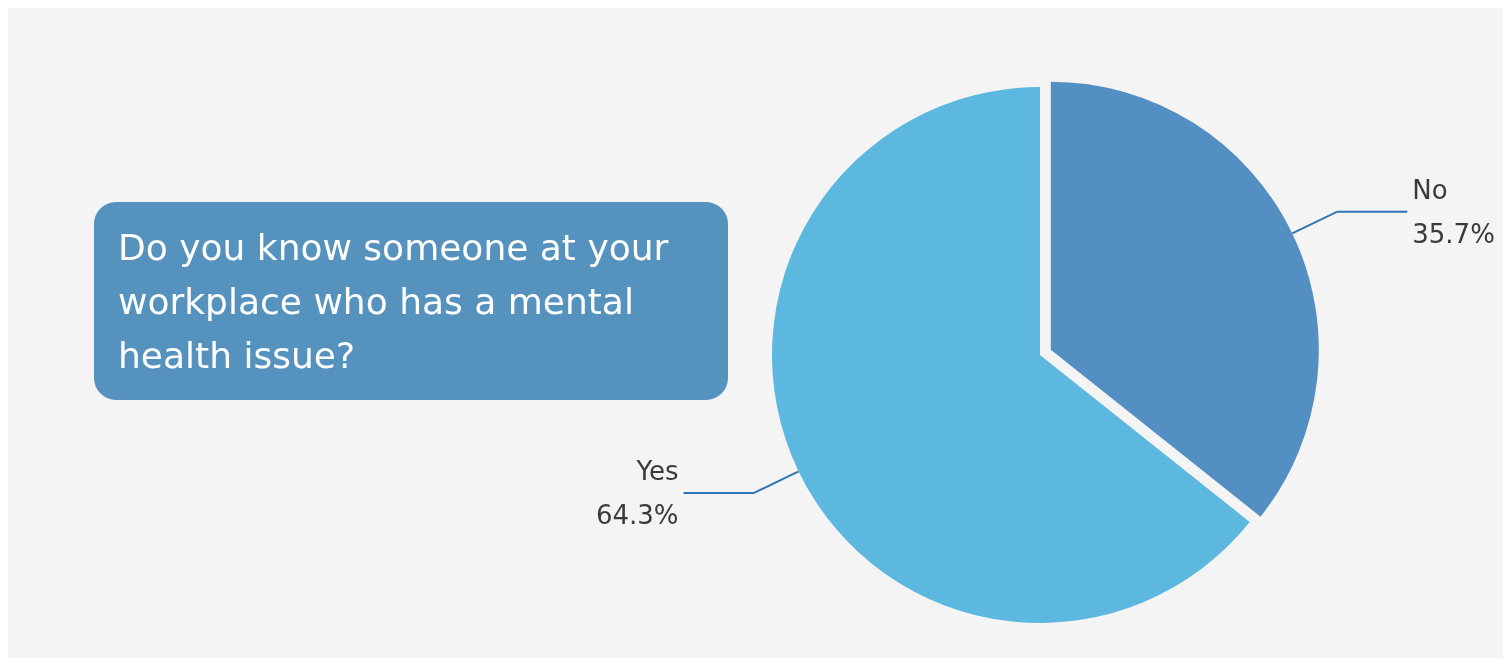 This screenshot has width=1511, height=666. What do you see at coordinates (399, 301) in the screenshot?
I see `text: Do you know someone at your workplace who has a mental health issue?` at bounding box center [399, 301].